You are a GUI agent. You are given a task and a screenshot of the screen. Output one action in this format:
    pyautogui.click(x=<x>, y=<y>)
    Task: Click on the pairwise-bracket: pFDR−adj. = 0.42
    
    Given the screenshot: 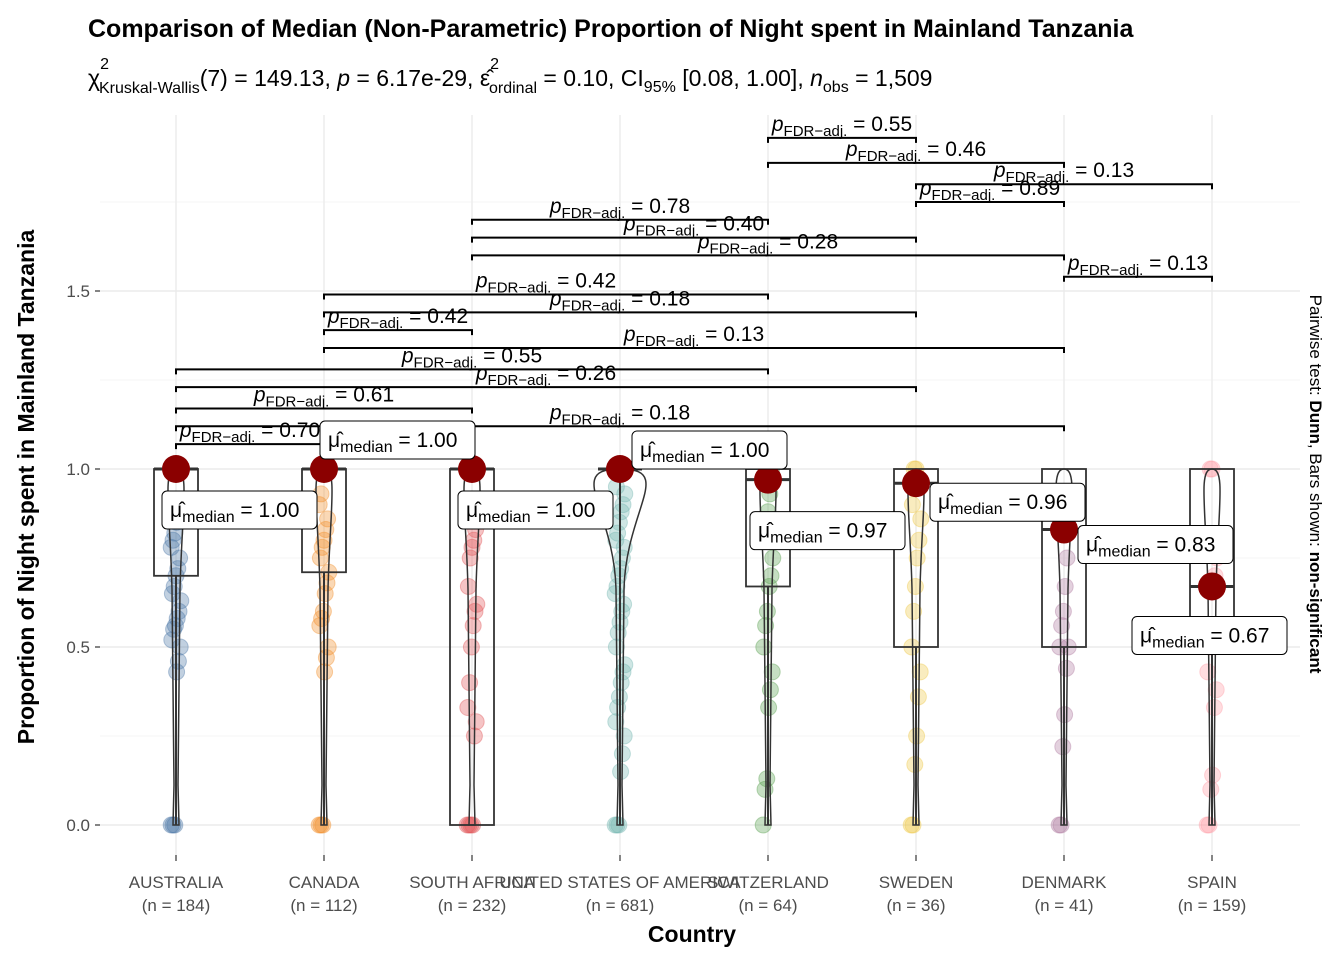 What is the action you would take?
    pyautogui.click(x=398, y=320)
    